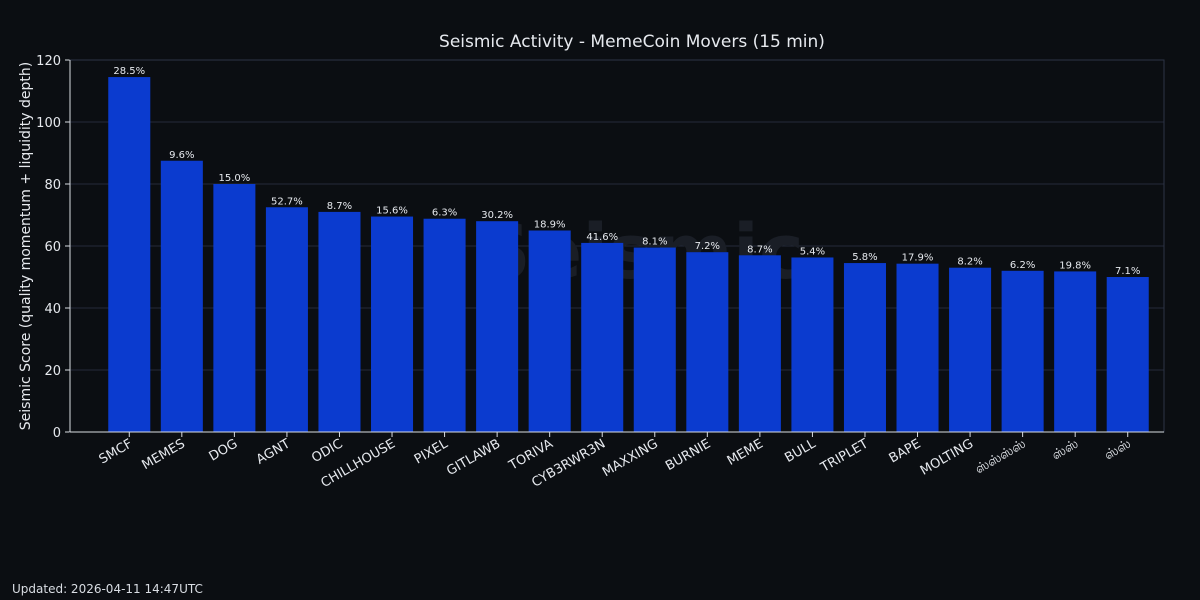  Describe the element at coordinates (52, 247) in the screenshot. I see `y-tick-label: 60` at that location.